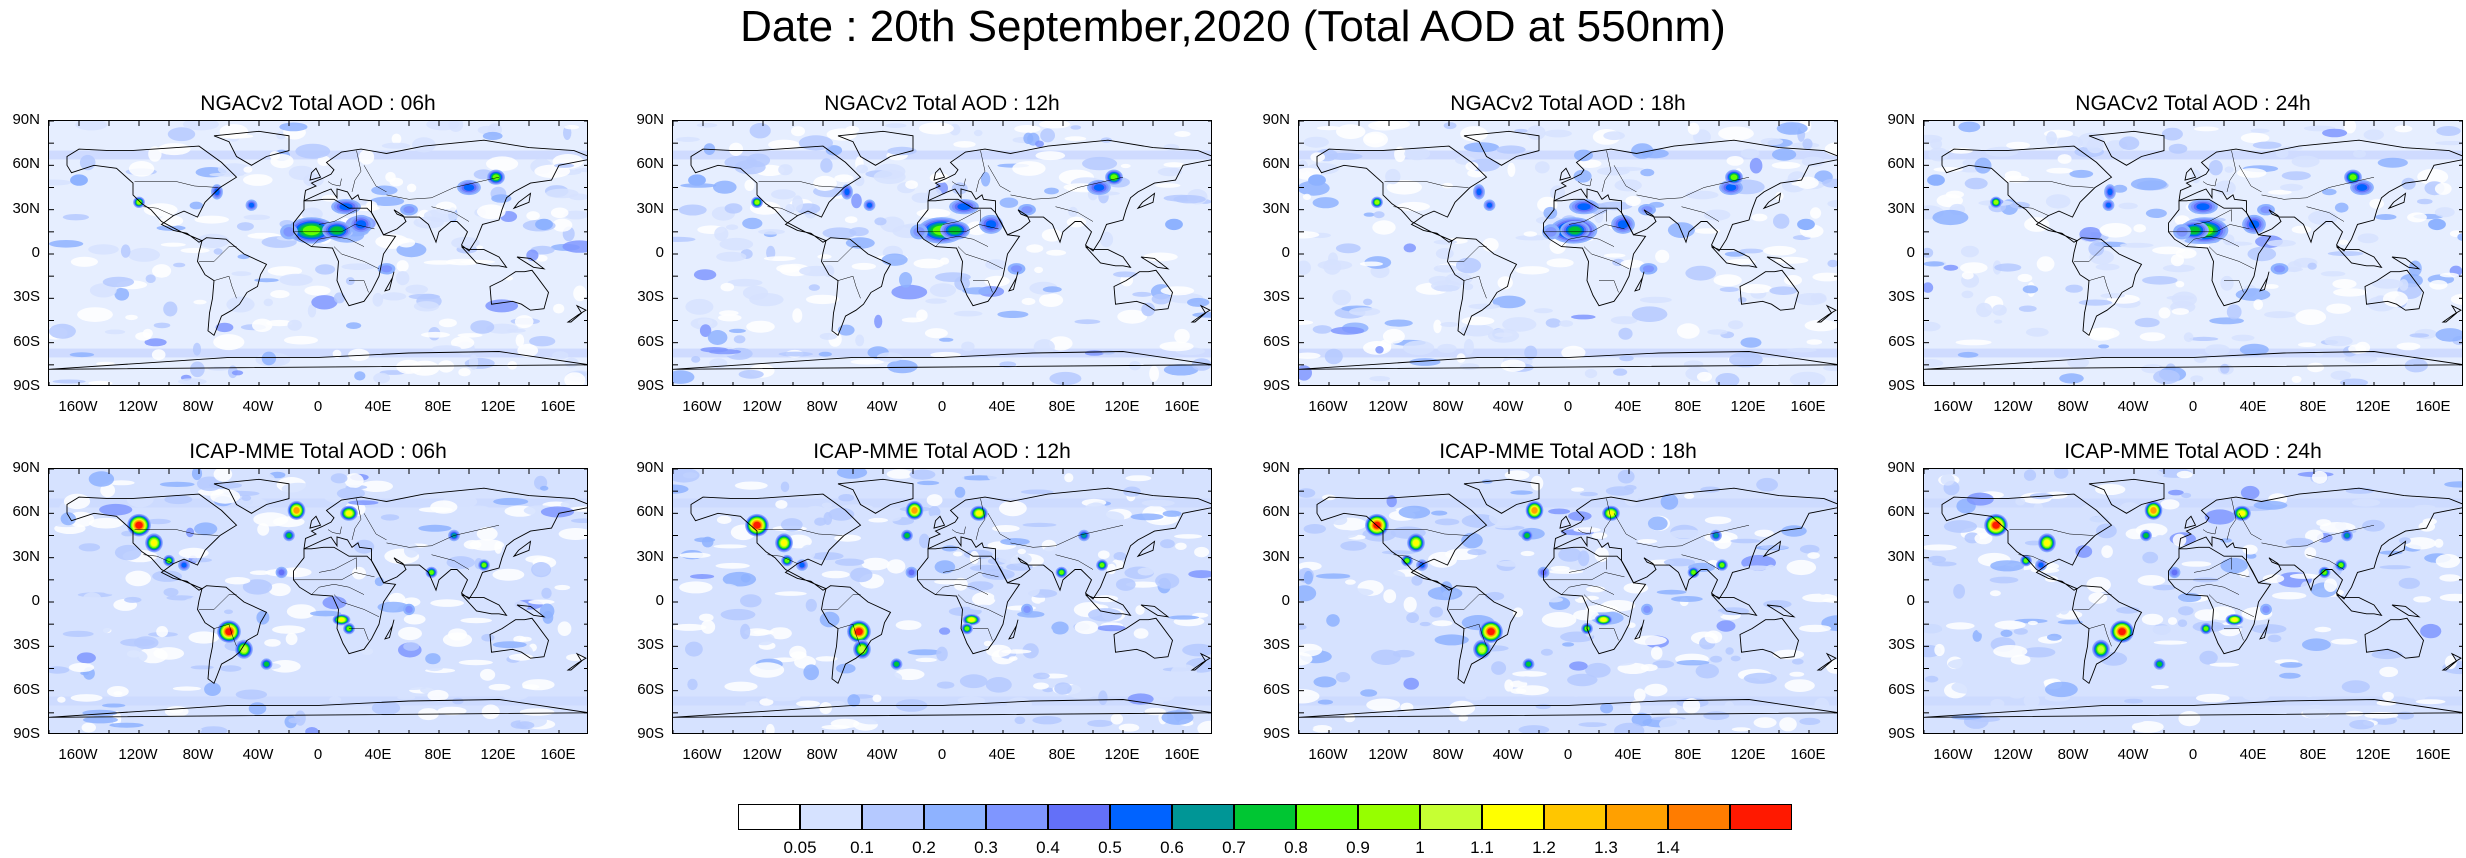 Image resolution: width=2466 pixels, height=858 pixels. What do you see at coordinates (26, 297) in the screenshot?
I see `lat-label: 30S` at bounding box center [26, 297].